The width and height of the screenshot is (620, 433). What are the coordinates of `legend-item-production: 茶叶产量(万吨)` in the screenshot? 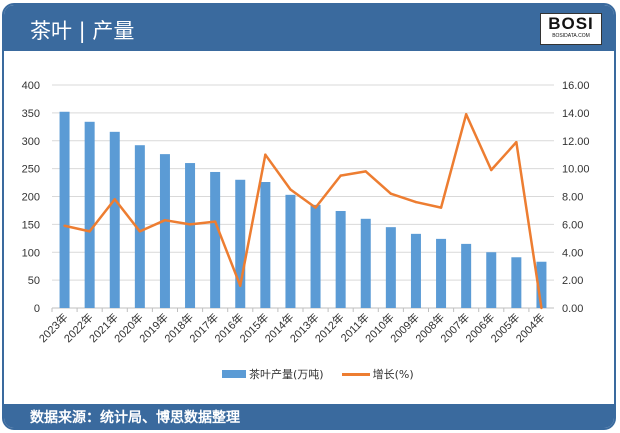 It's located at (273, 374).